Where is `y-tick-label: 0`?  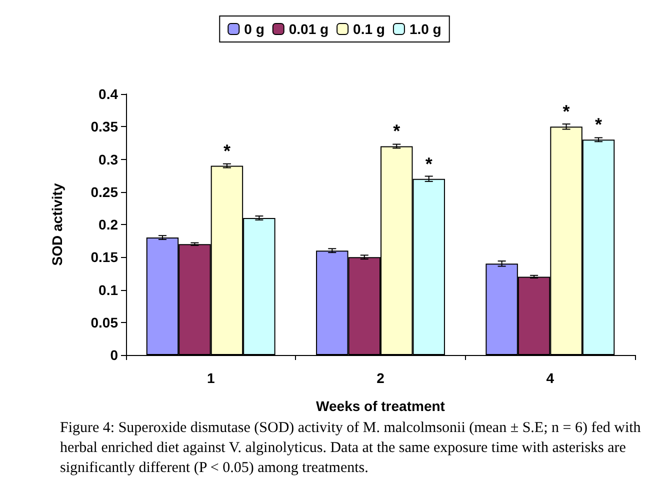 y-tick-label: 0 is located at coordinates (114, 355).